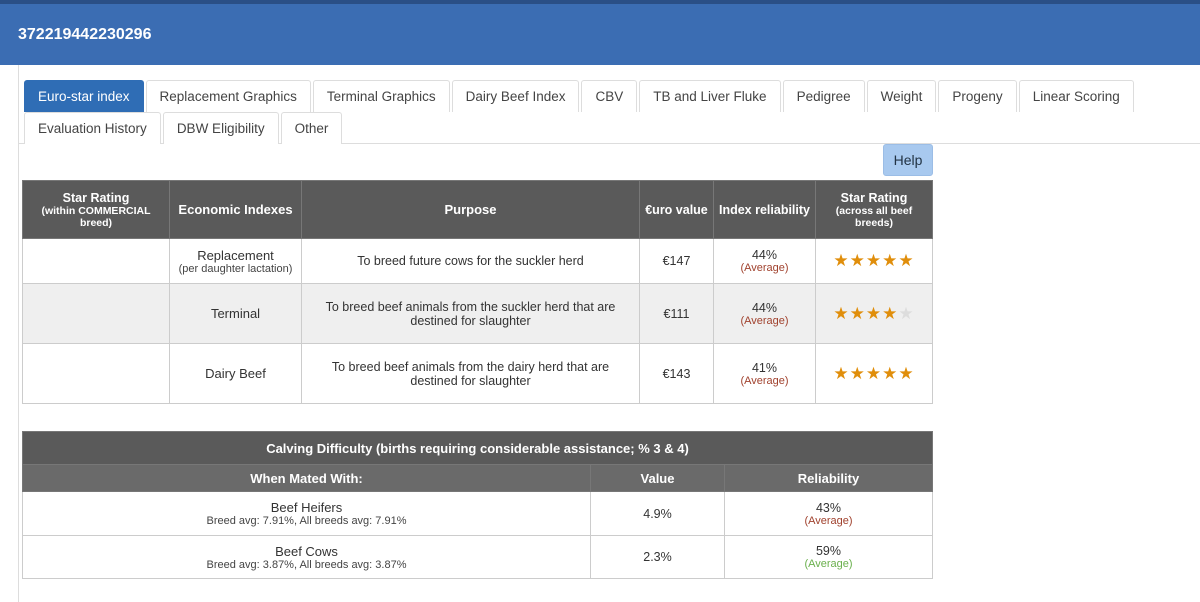 Image resolution: width=1200 pixels, height=602 pixels. I want to click on tab-row: Evaluation History DBW Eligibility Other, so click(183, 128).